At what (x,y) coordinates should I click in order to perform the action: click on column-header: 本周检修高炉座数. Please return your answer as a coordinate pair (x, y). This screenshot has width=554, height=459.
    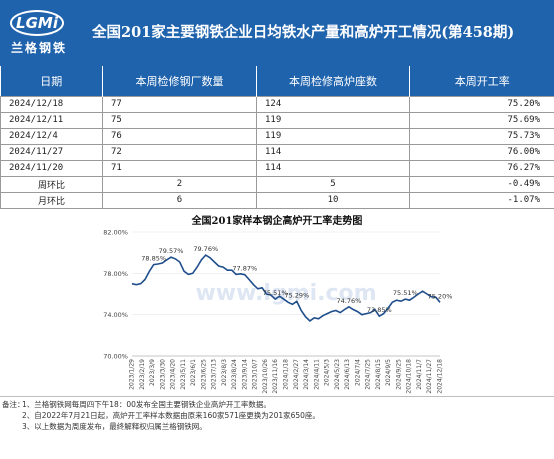
    Looking at the image, I should click on (333, 81).